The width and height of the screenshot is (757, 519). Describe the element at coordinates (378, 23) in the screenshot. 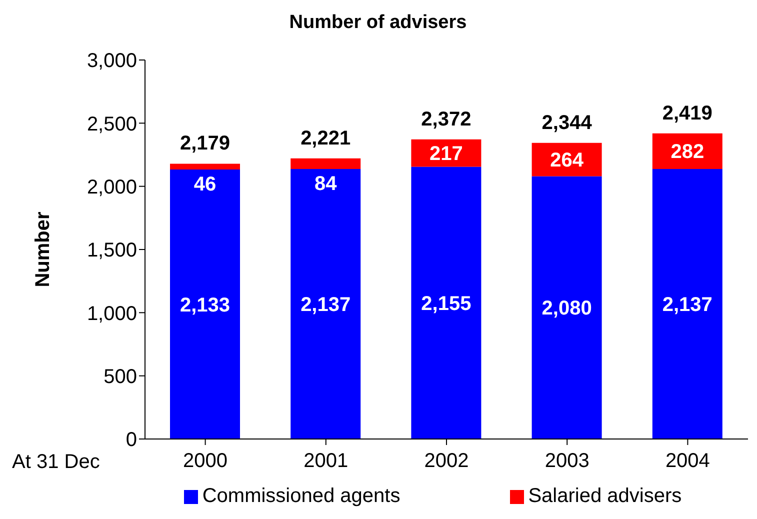

I see `chart-title: Number of advisers` at that location.